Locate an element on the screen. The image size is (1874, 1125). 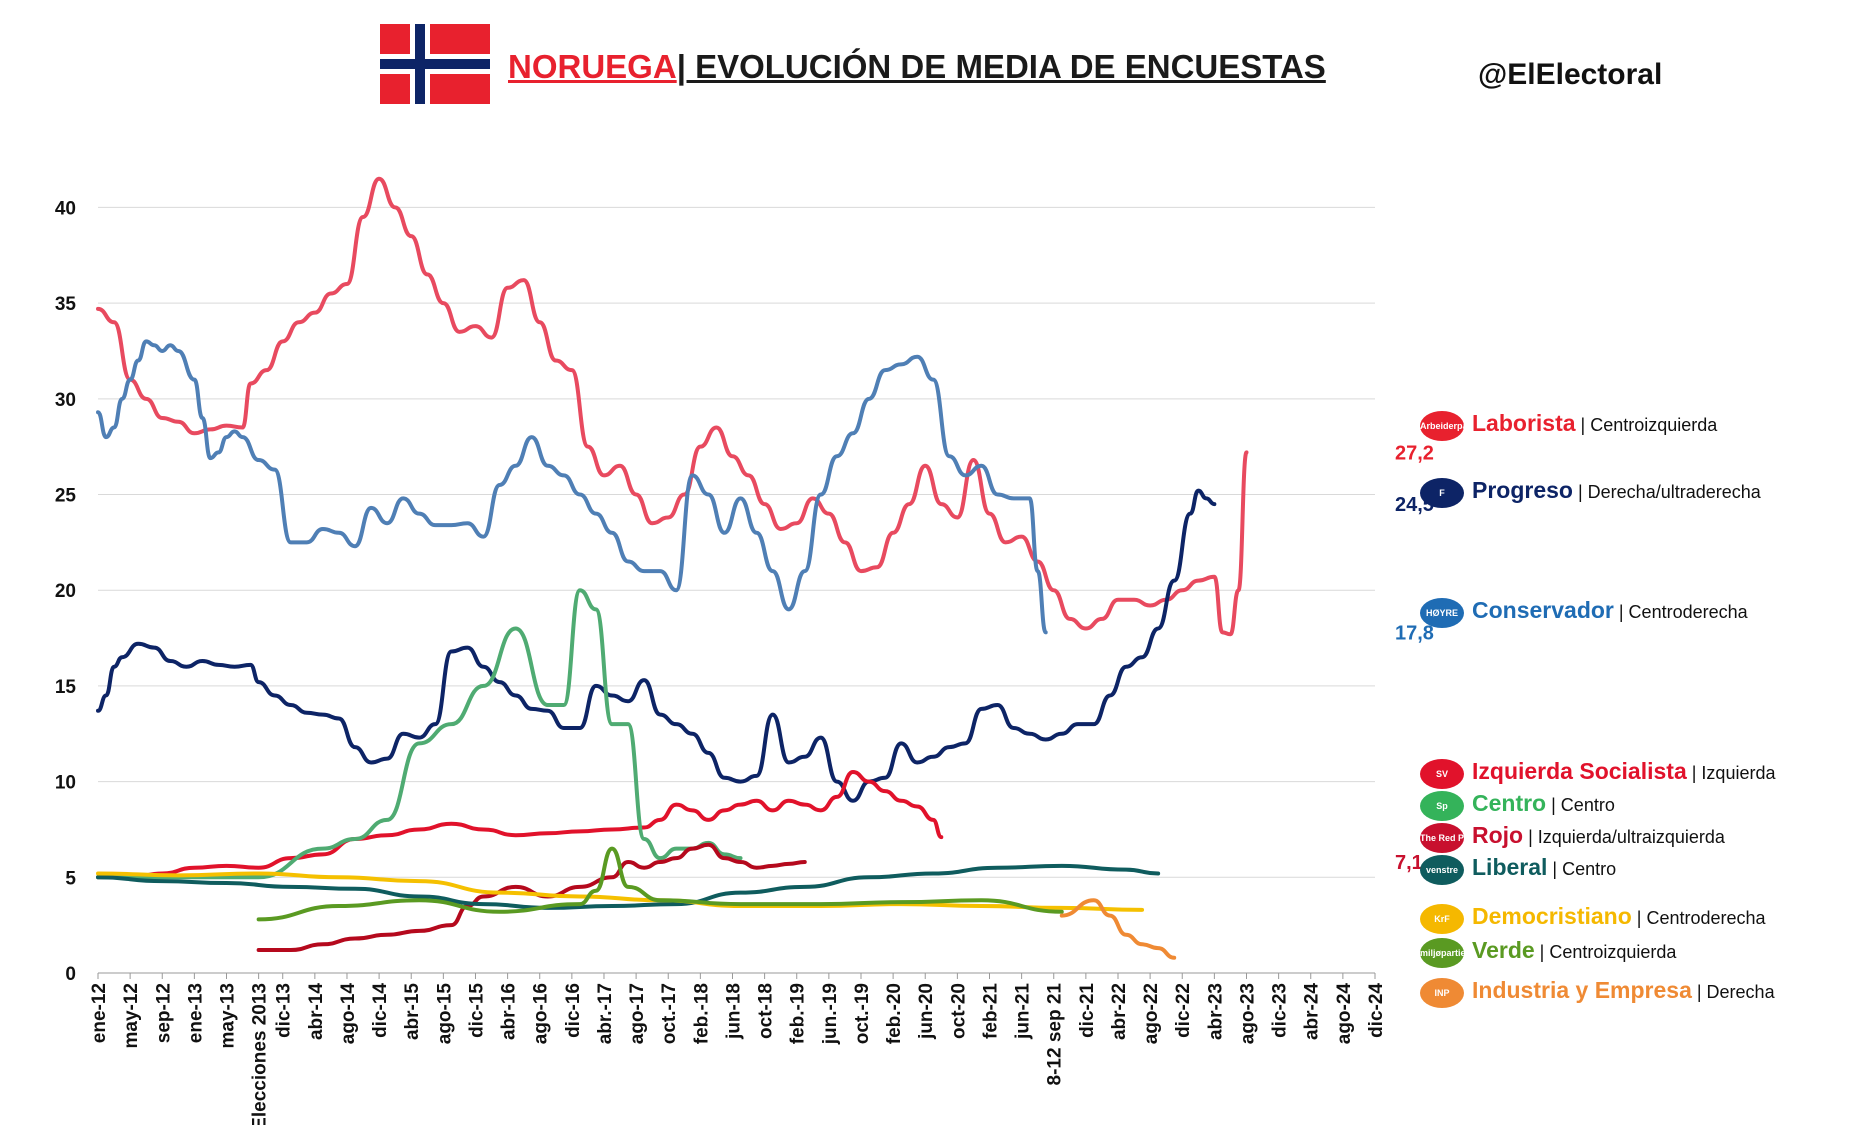
x-tick-label: ago-23 is located at coordinates (1247, 1013).